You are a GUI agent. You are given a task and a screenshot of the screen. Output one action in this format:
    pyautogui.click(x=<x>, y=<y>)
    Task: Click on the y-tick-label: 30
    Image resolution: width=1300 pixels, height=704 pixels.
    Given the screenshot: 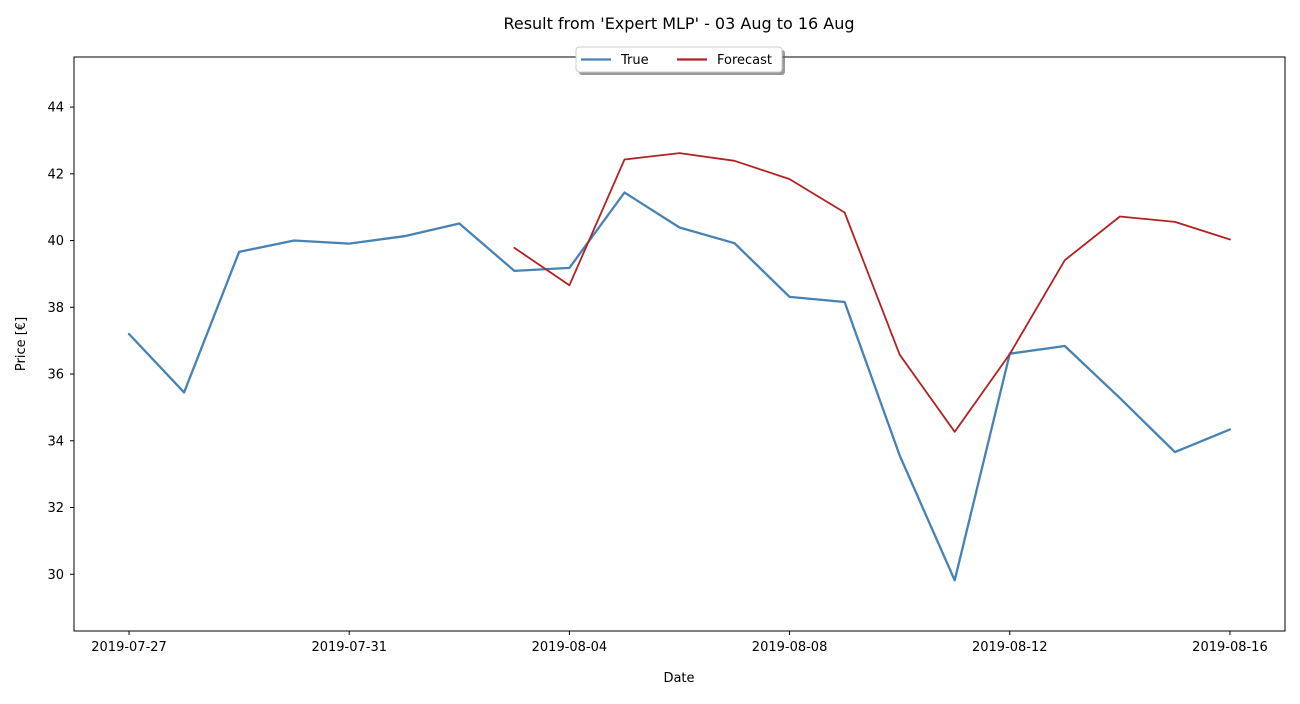 What is the action you would take?
    pyautogui.click(x=55, y=575)
    